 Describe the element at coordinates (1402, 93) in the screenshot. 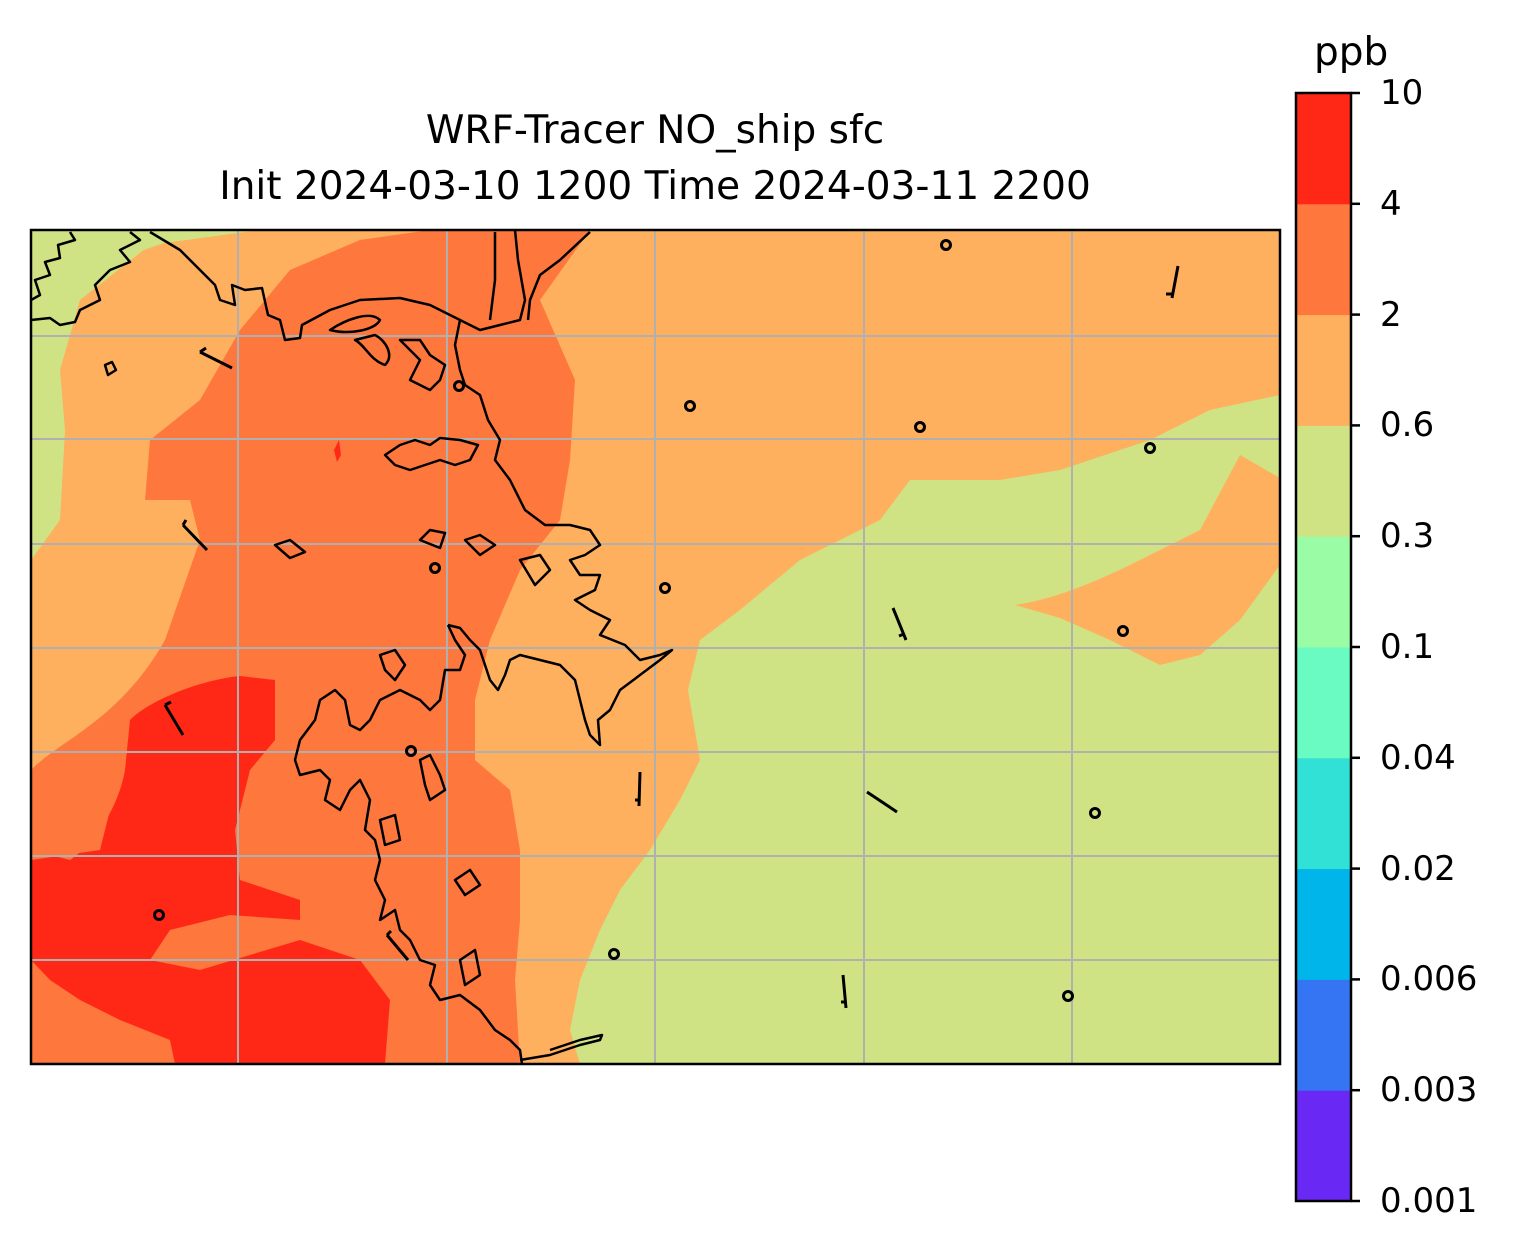

I see `colorbar-tick-label: 10` at that location.